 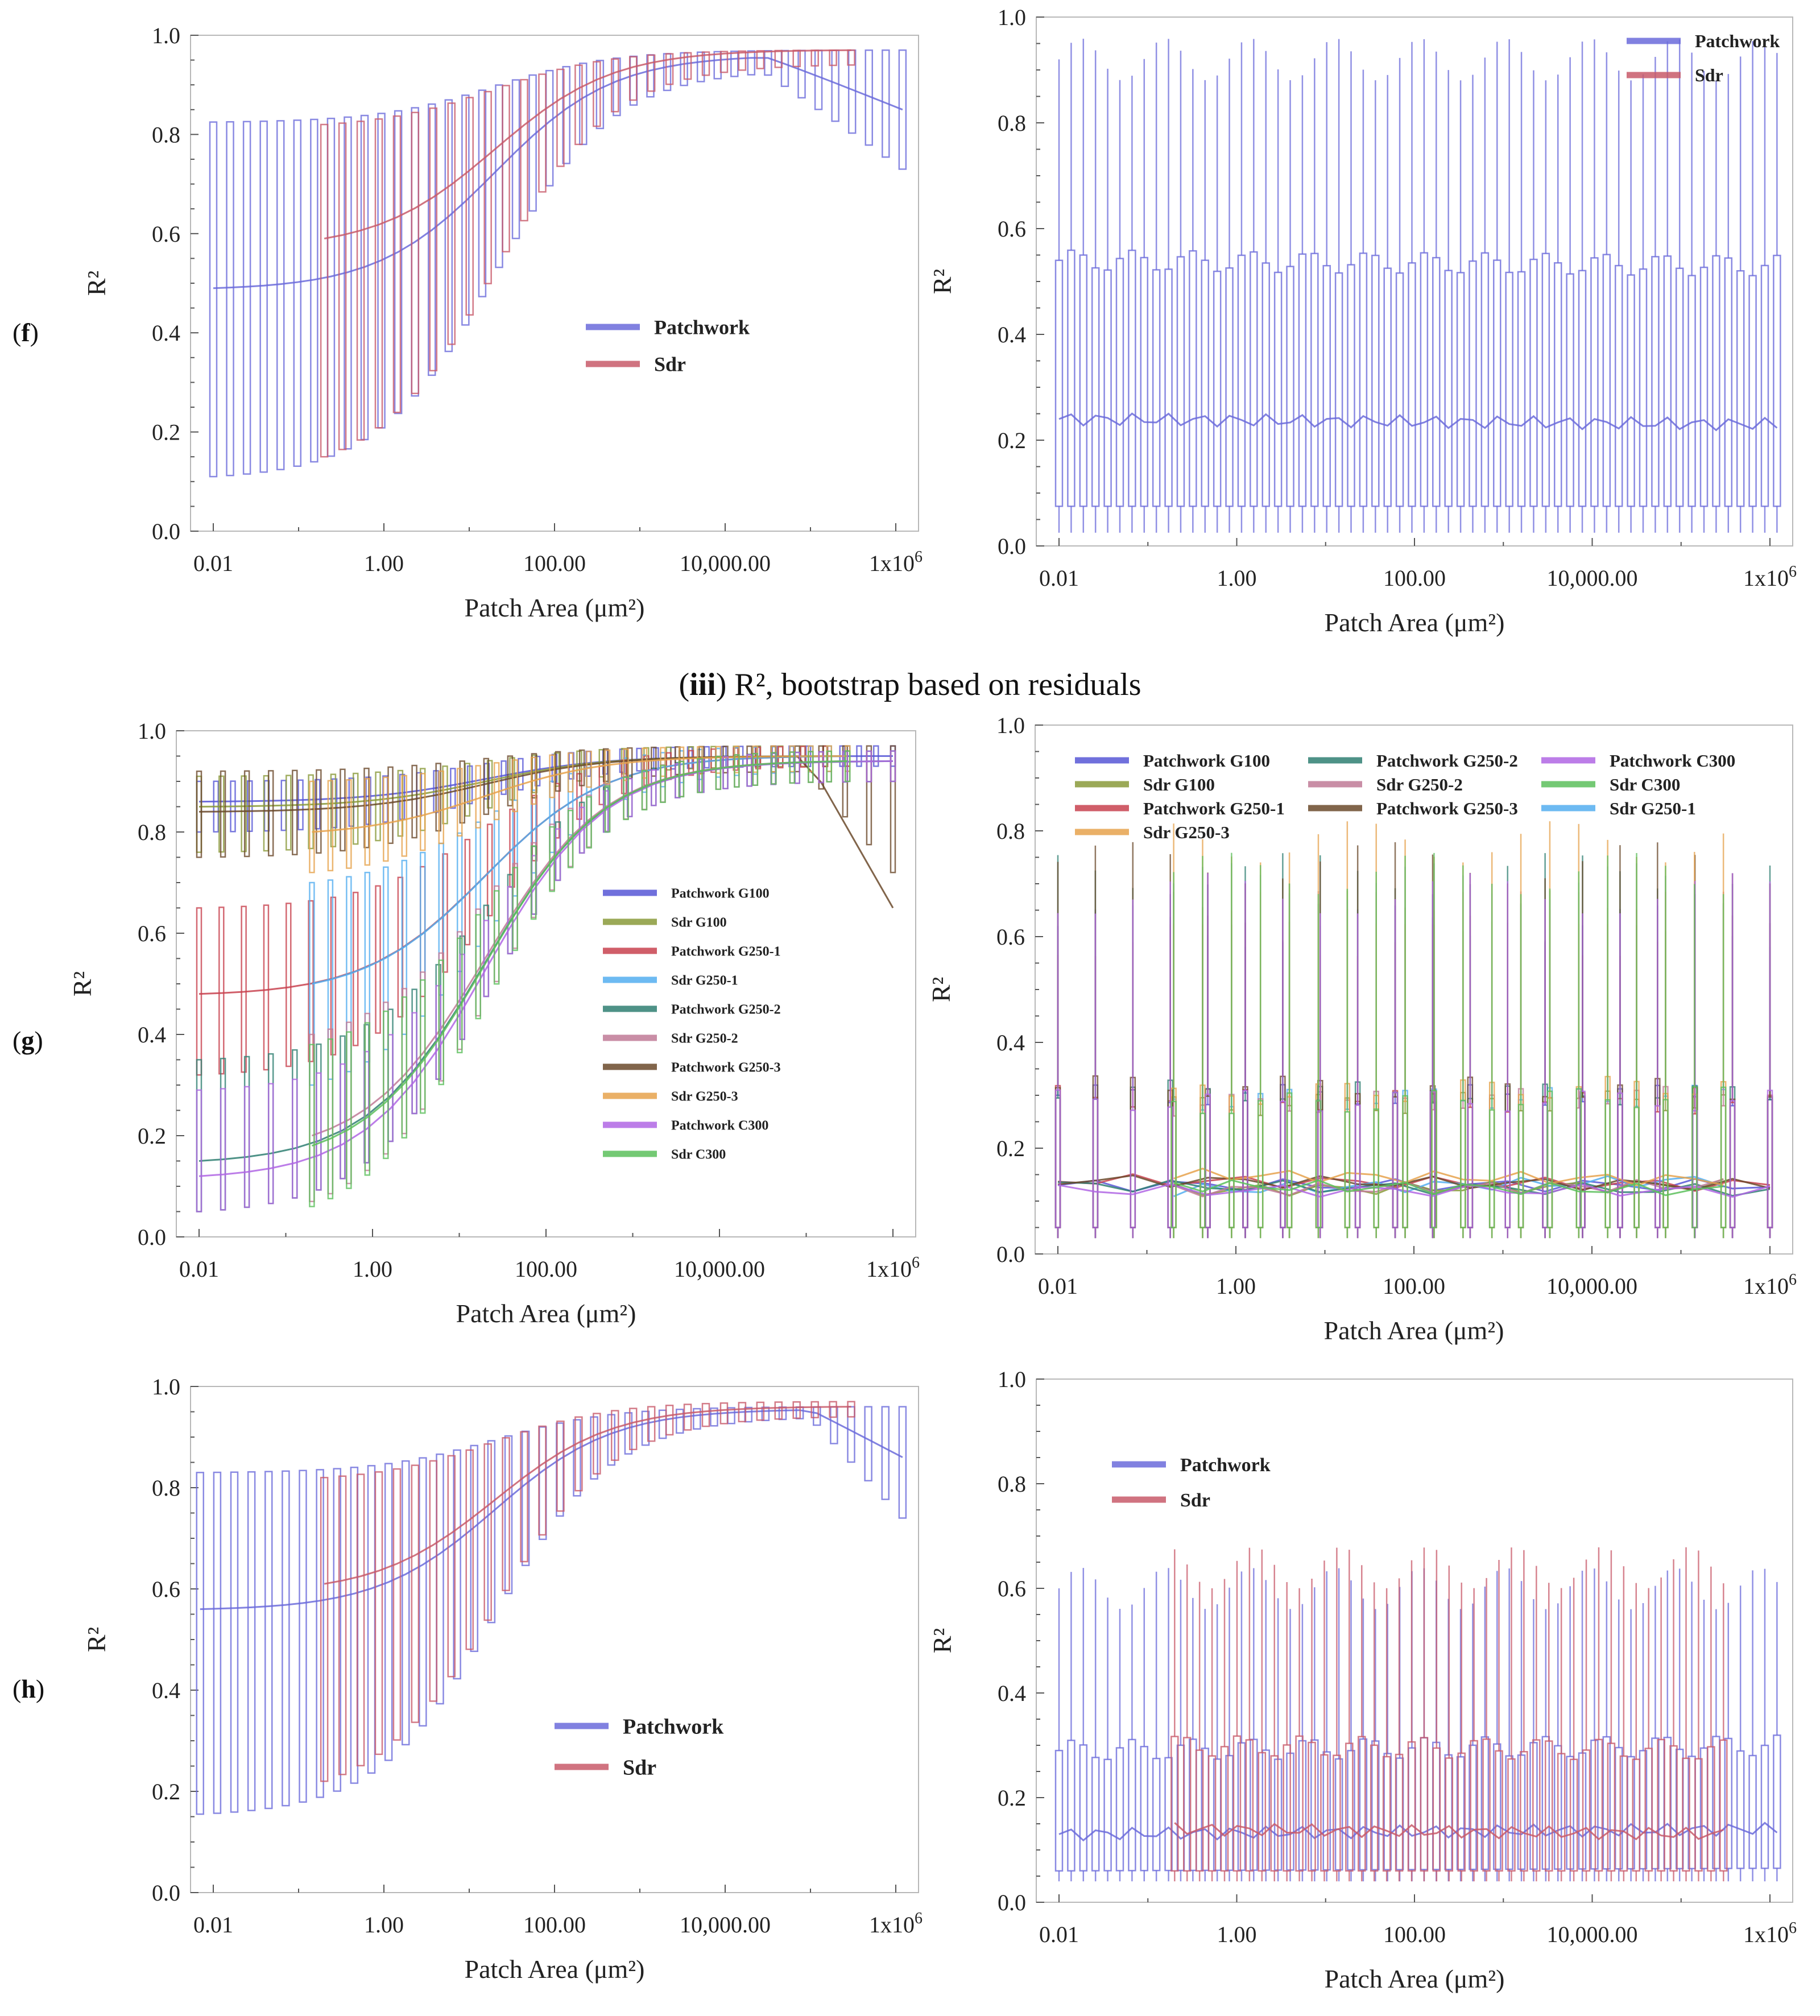 I want to click on row-label-f: (f), so click(x=26, y=332).